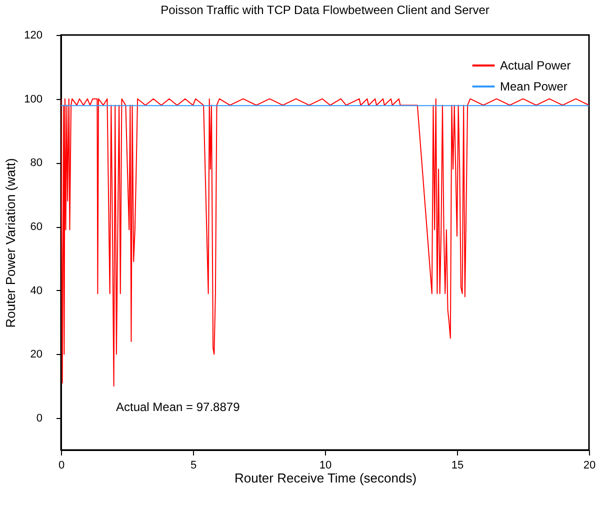  I want to click on y-tick-label: 20, so click(36, 354).